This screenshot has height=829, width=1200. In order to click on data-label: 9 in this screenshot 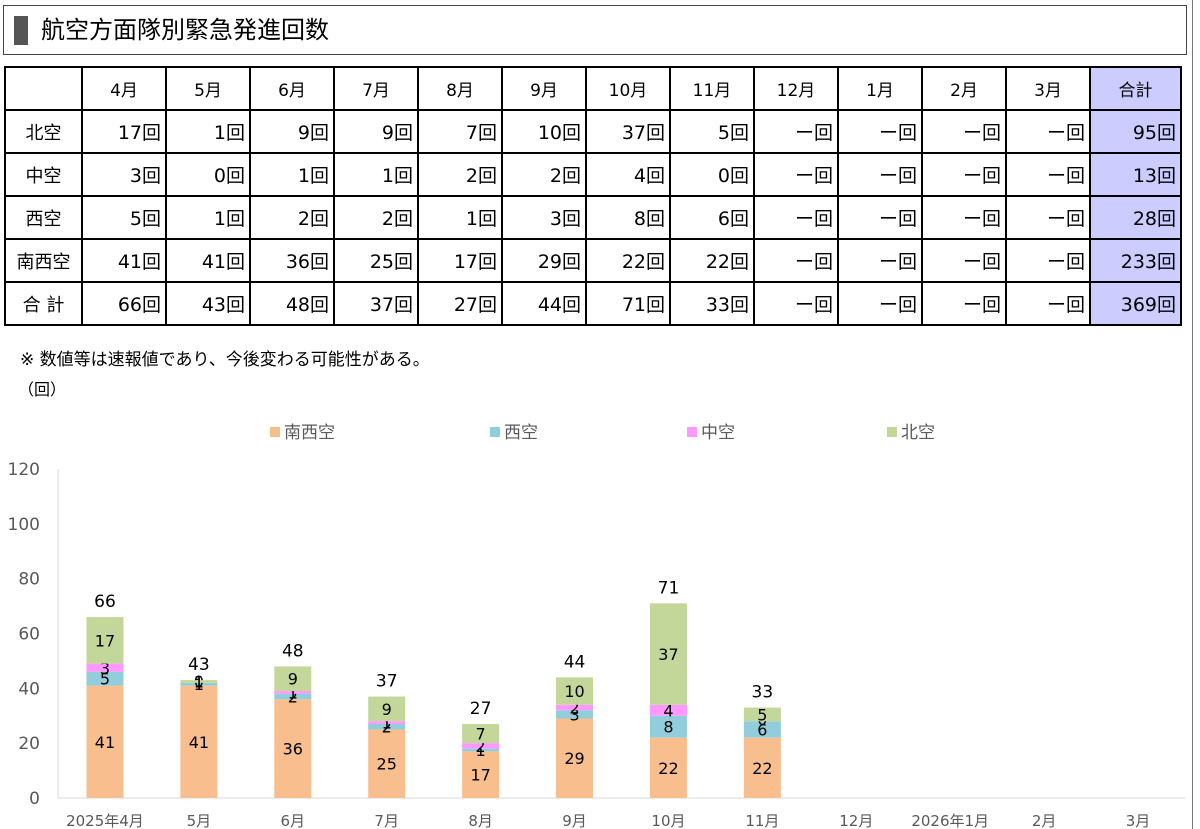, I will do `click(293, 679)`.